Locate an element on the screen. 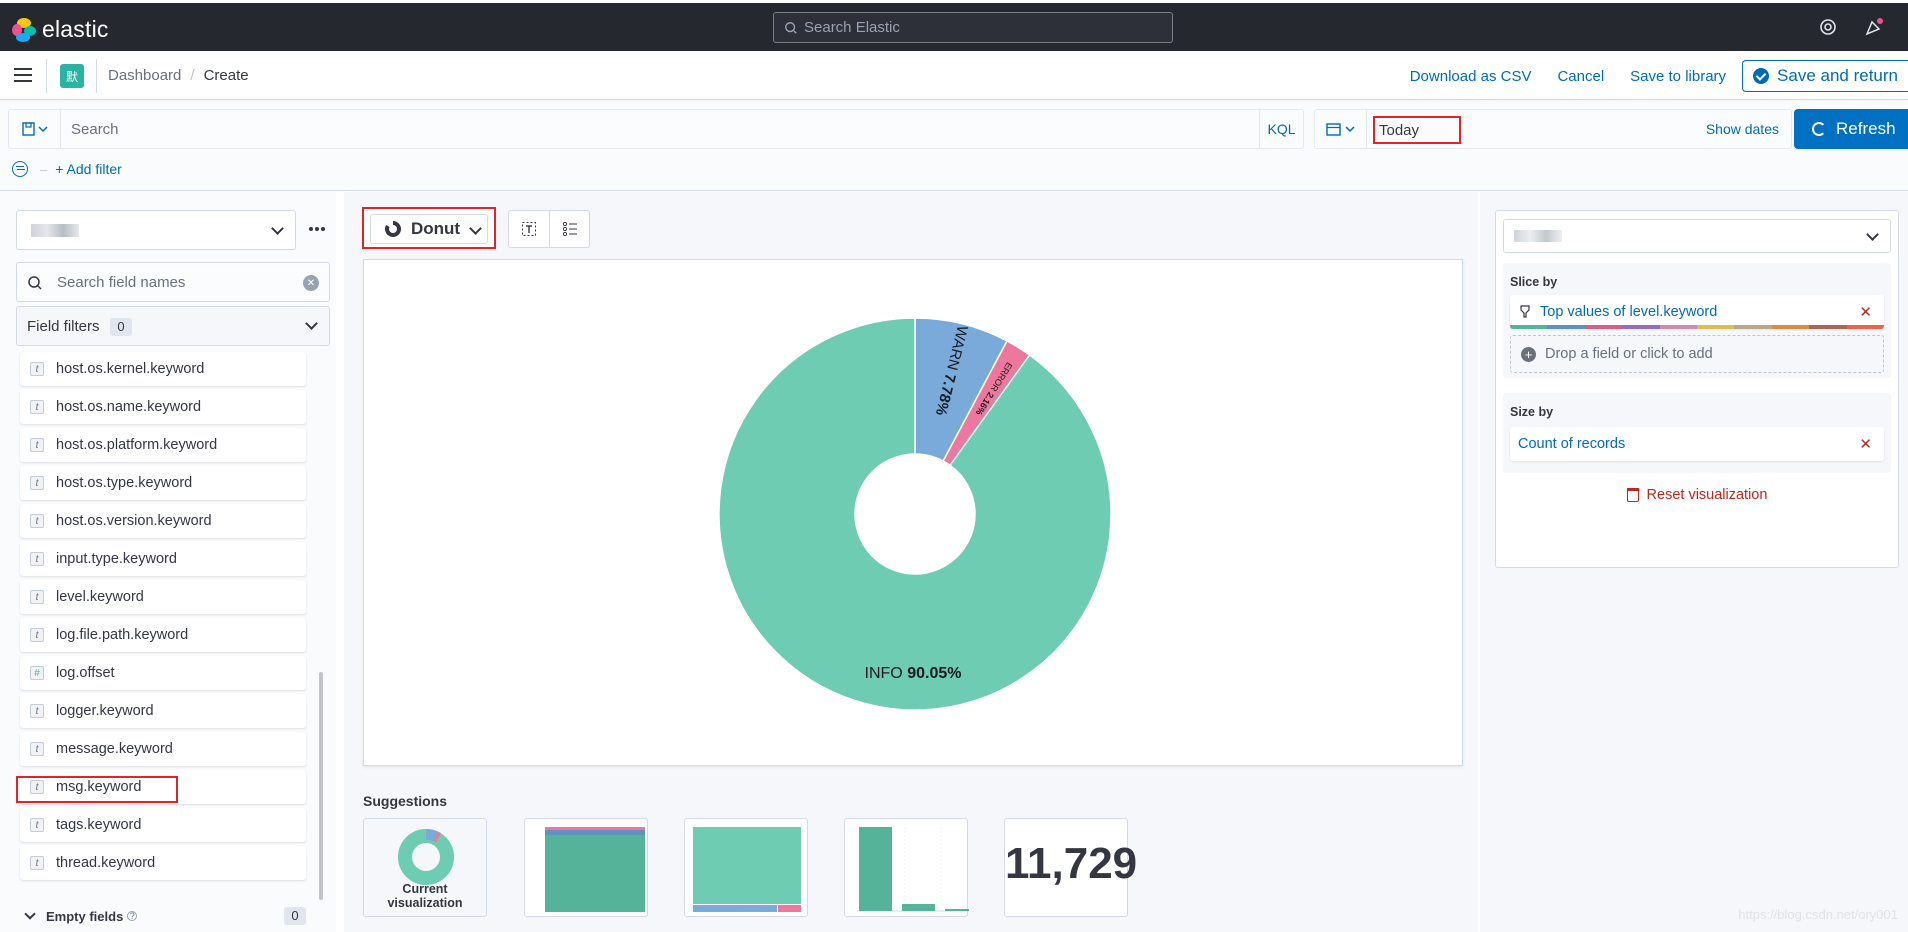 The height and width of the screenshot is (932, 1908). field-item: t msg.keyword is located at coordinates (163, 787).